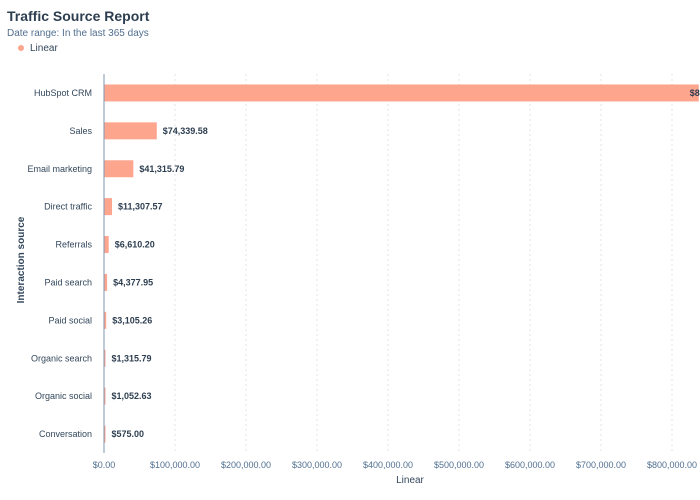  Describe the element at coordinates (63, 396) in the screenshot. I see `category-label: Organic social` at that location.